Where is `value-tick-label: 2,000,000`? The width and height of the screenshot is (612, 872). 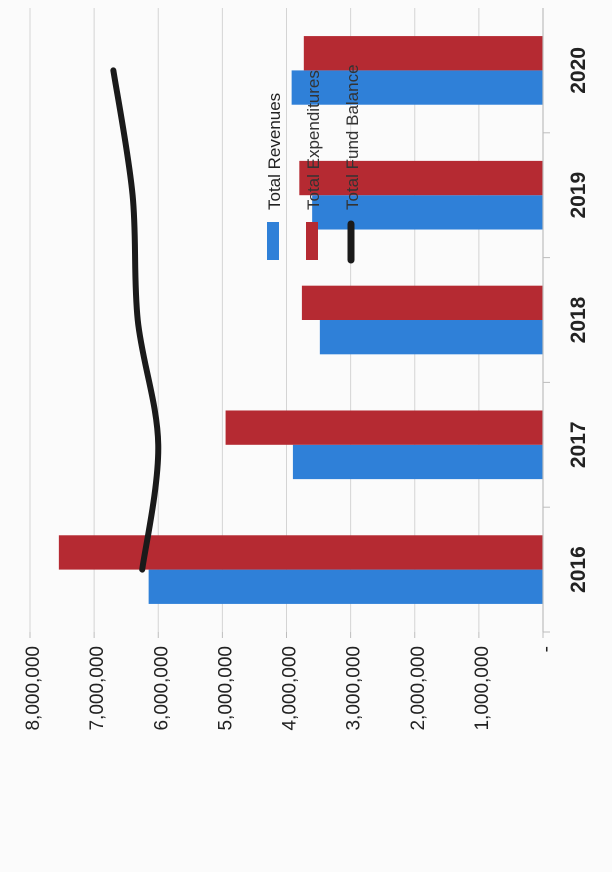 value-tick-label: 2,000,000 is located at coordinates (418, 688).